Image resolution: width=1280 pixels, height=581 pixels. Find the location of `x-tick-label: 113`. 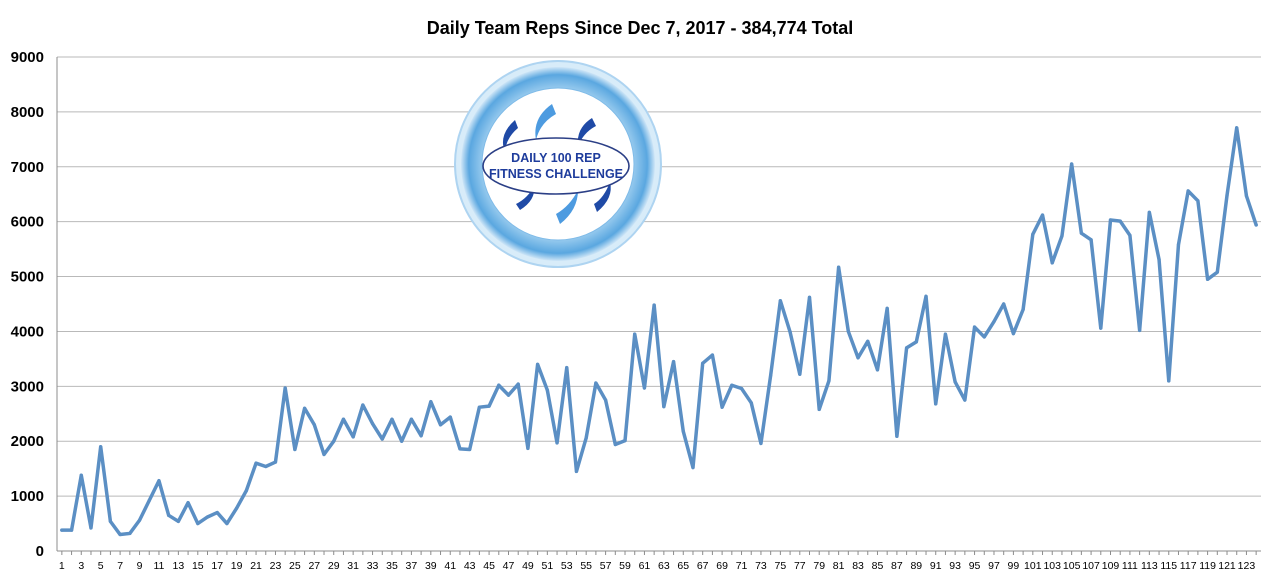

x-tick-label: 113 is located at coordinates (1149, 566).